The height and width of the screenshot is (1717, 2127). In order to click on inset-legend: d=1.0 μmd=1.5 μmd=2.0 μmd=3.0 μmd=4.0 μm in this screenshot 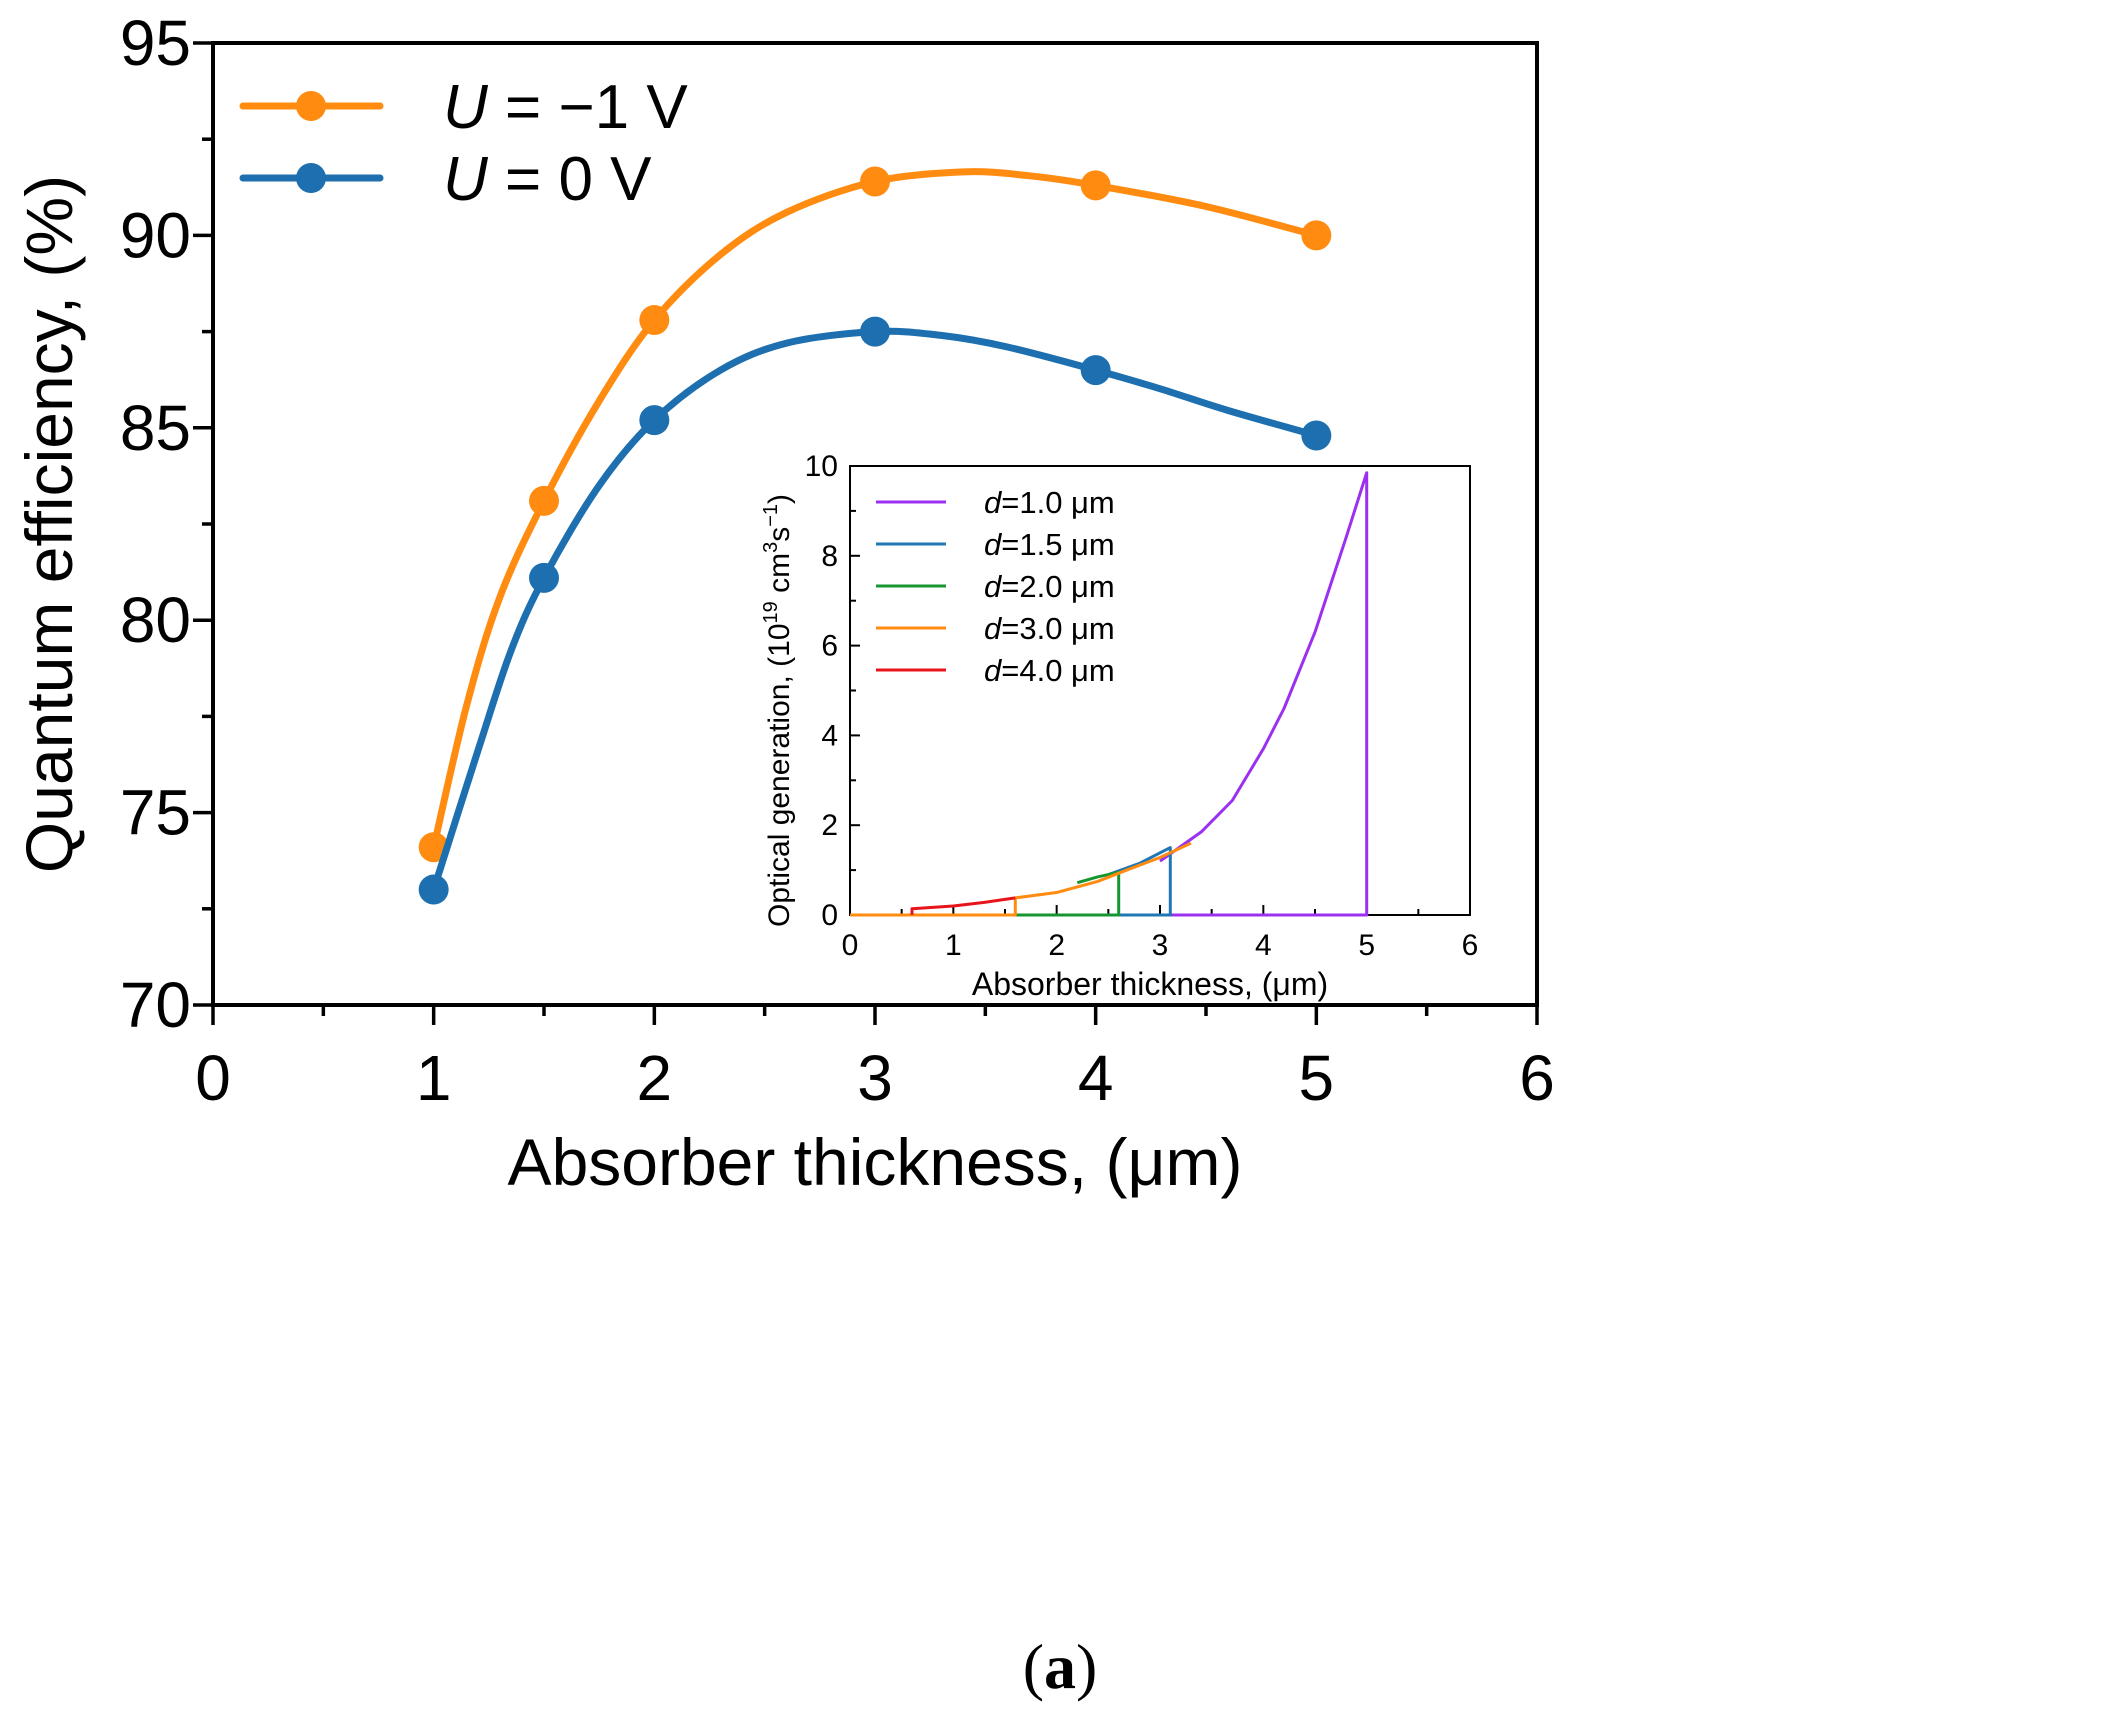, I will do `click(995, 586)`.